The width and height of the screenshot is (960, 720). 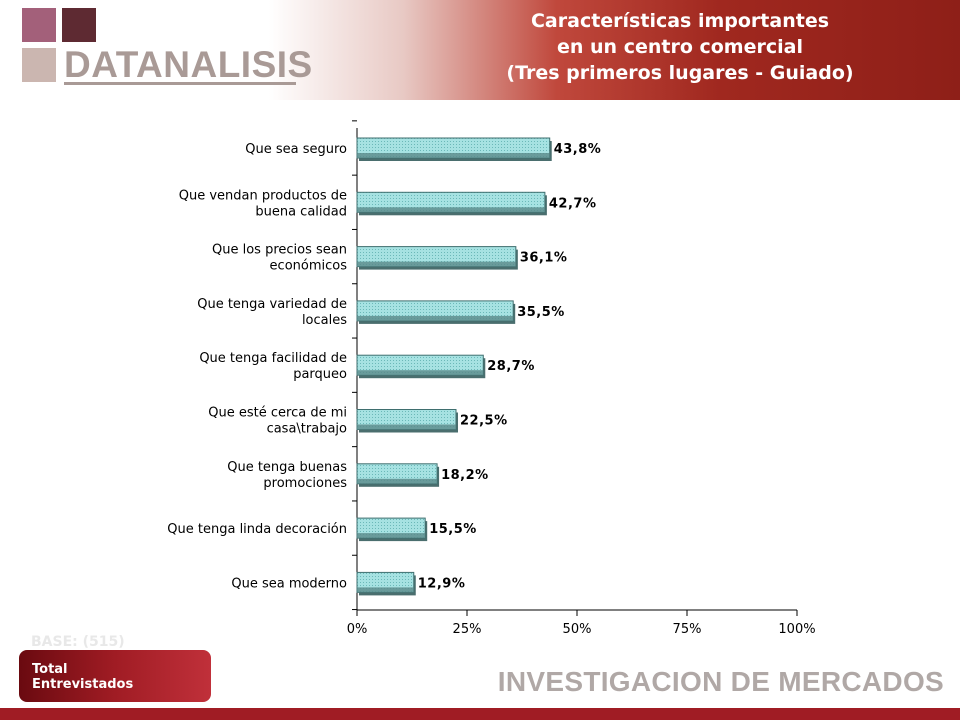 I want to click on x-tick-label: 100%, so click(x=796, y=629).